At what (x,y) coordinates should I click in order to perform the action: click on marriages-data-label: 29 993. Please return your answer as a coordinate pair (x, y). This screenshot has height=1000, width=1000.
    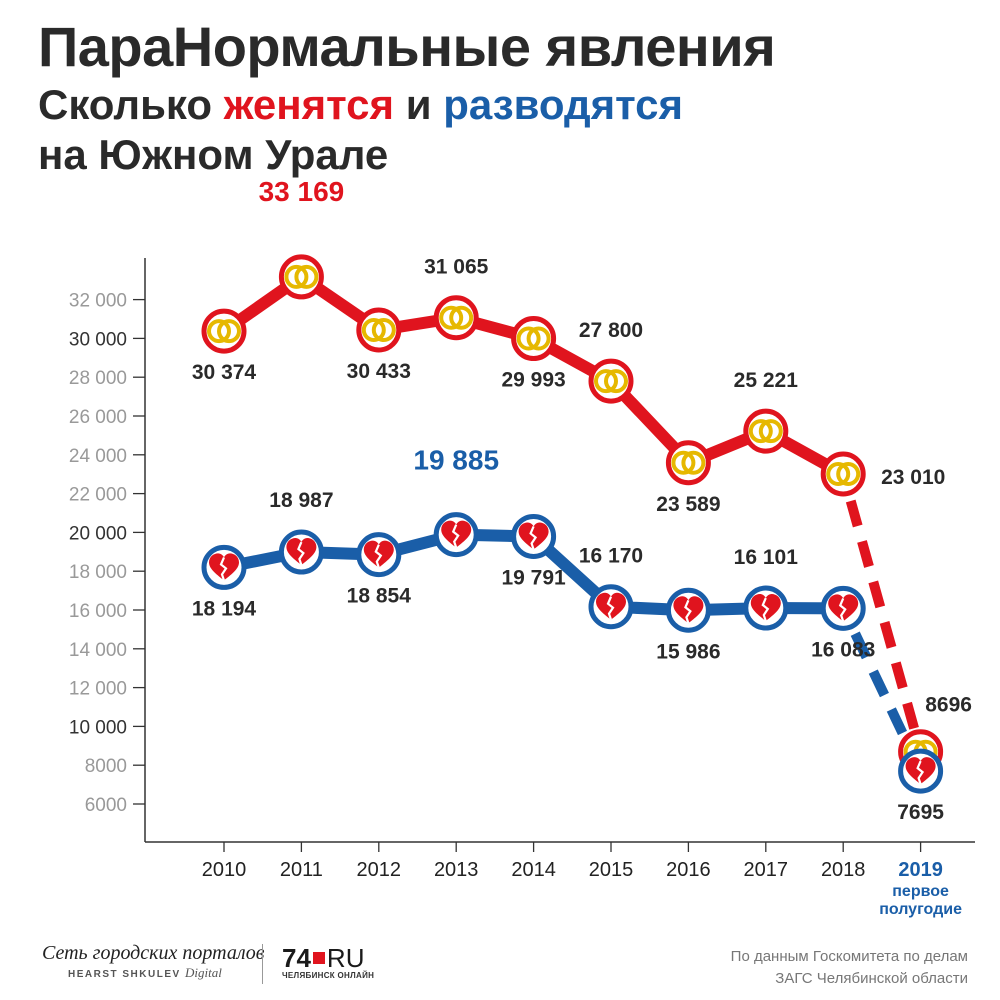
    Looking at the image, I should click on (533, 380).